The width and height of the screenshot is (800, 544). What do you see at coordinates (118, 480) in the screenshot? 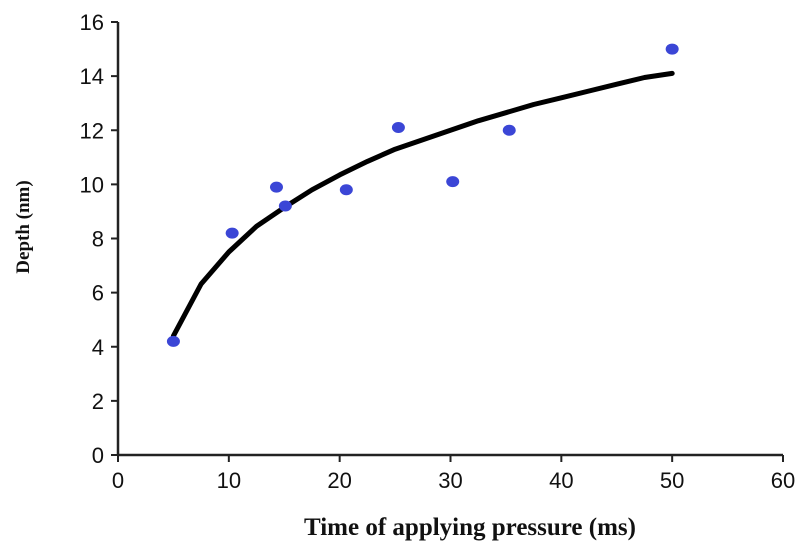
I see `x-tick-label: 0` at bounding box center [118, 480].